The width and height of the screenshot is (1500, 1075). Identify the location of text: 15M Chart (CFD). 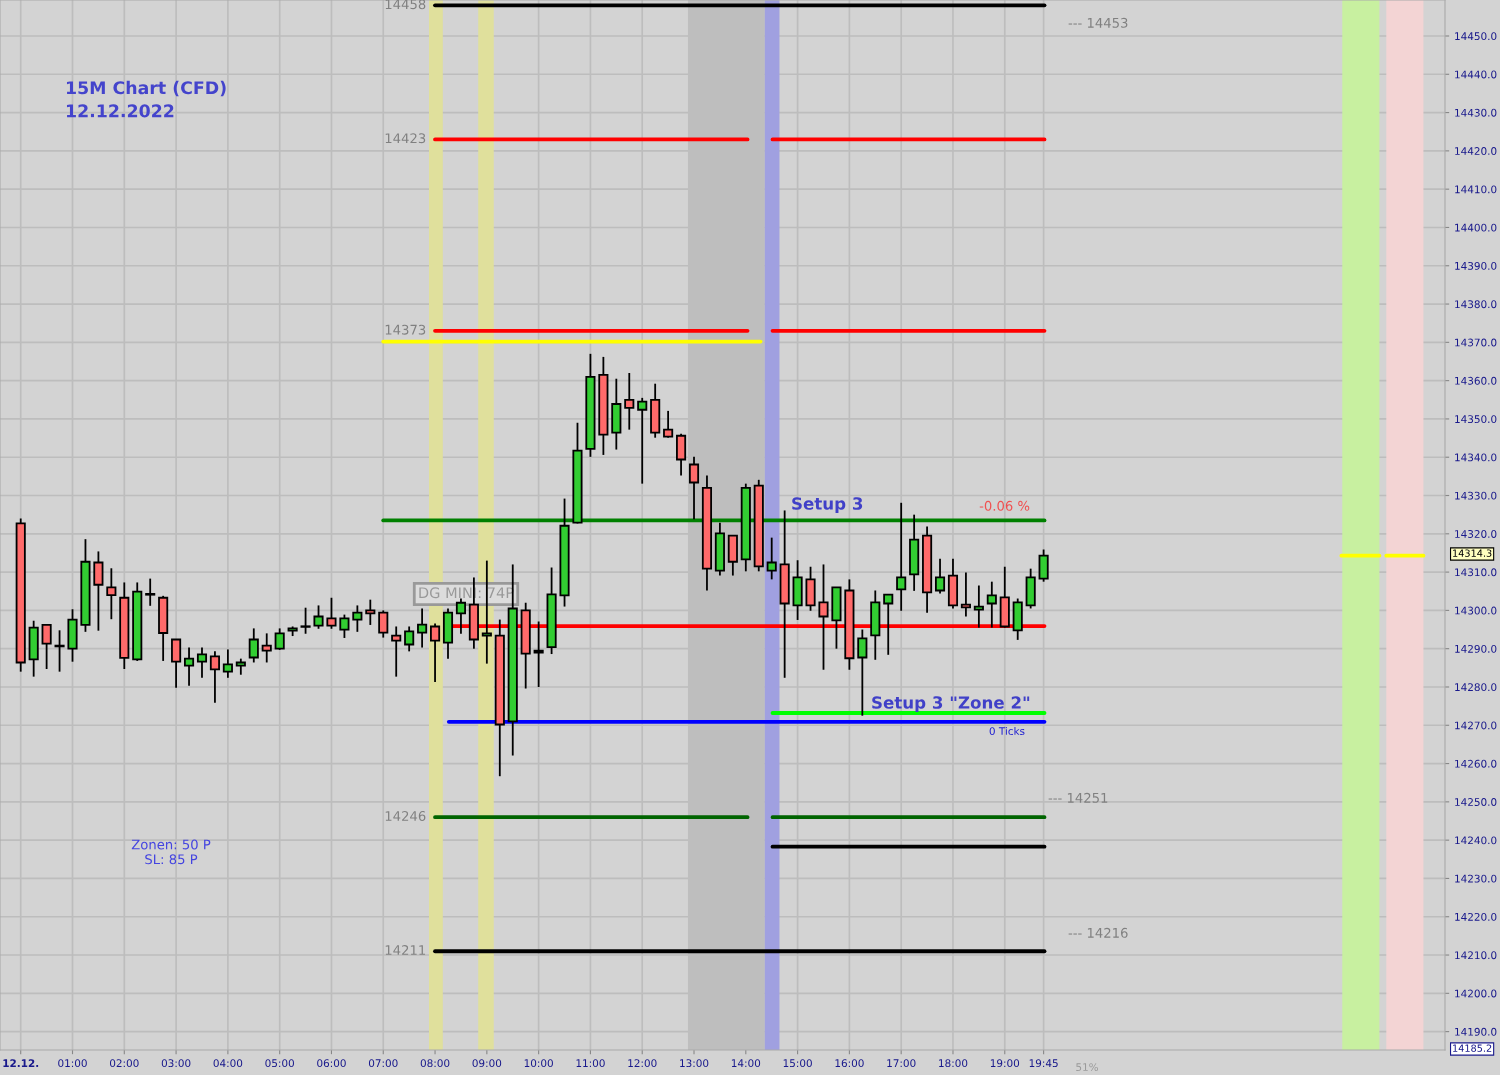
(146, 88).